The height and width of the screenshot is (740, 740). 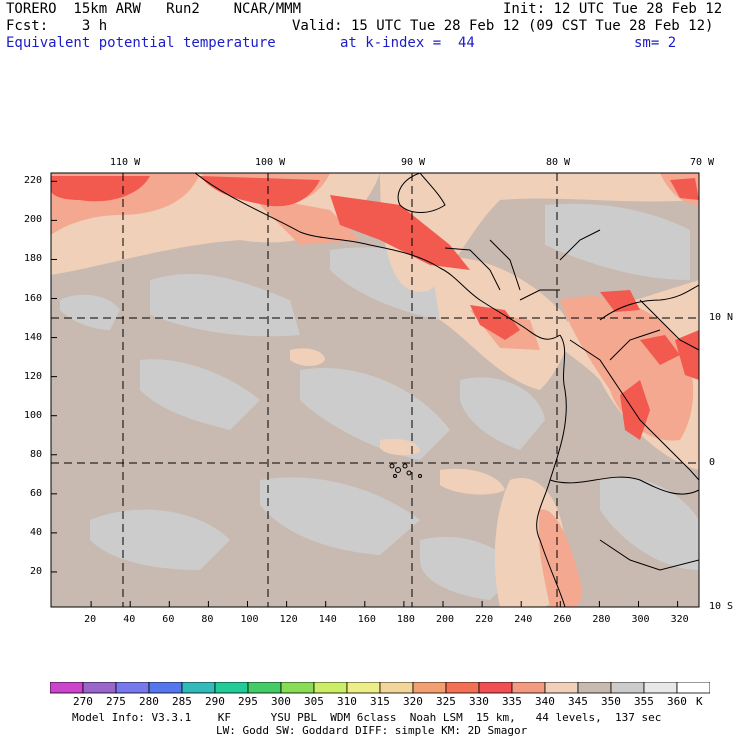 What do you see at coordinates (327, 619) in the screenshot?
I see `x-tick-label: 140` at bounding box center [327, 619].